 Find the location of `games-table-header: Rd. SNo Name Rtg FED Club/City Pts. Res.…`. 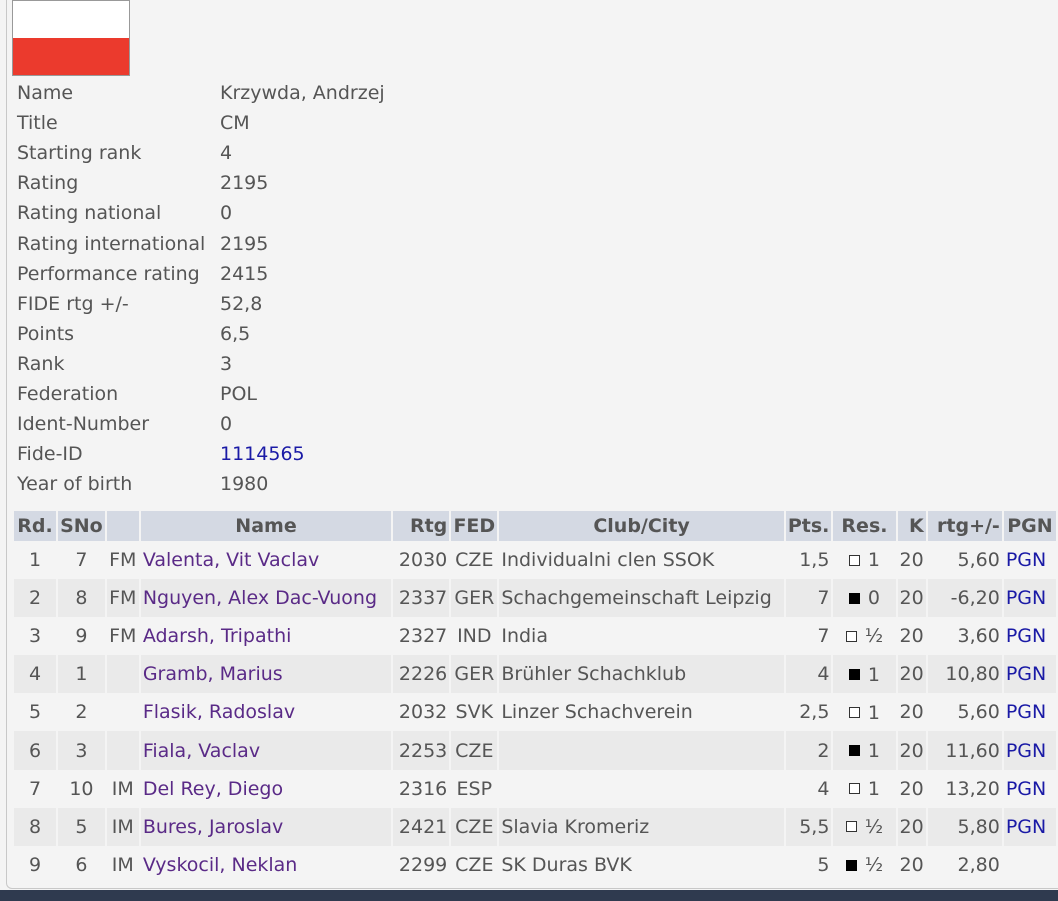

games-table-header: Rd. SNo Name Rtg FED Club/City Pts. Res.… is located at coordinates (535, 526).